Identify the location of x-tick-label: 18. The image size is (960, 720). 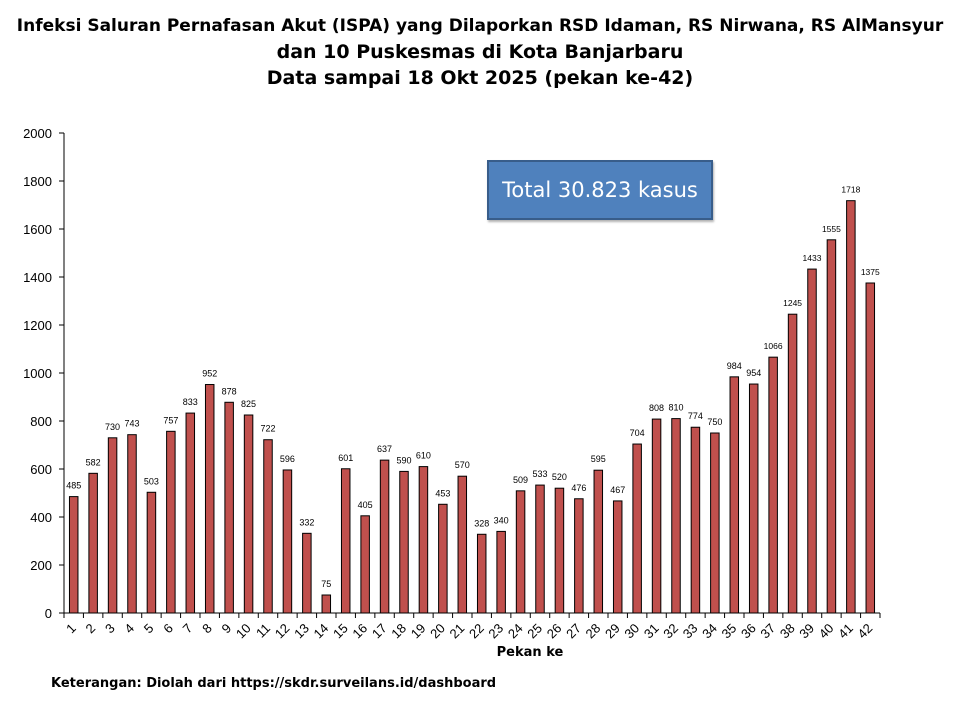
(398, 631).